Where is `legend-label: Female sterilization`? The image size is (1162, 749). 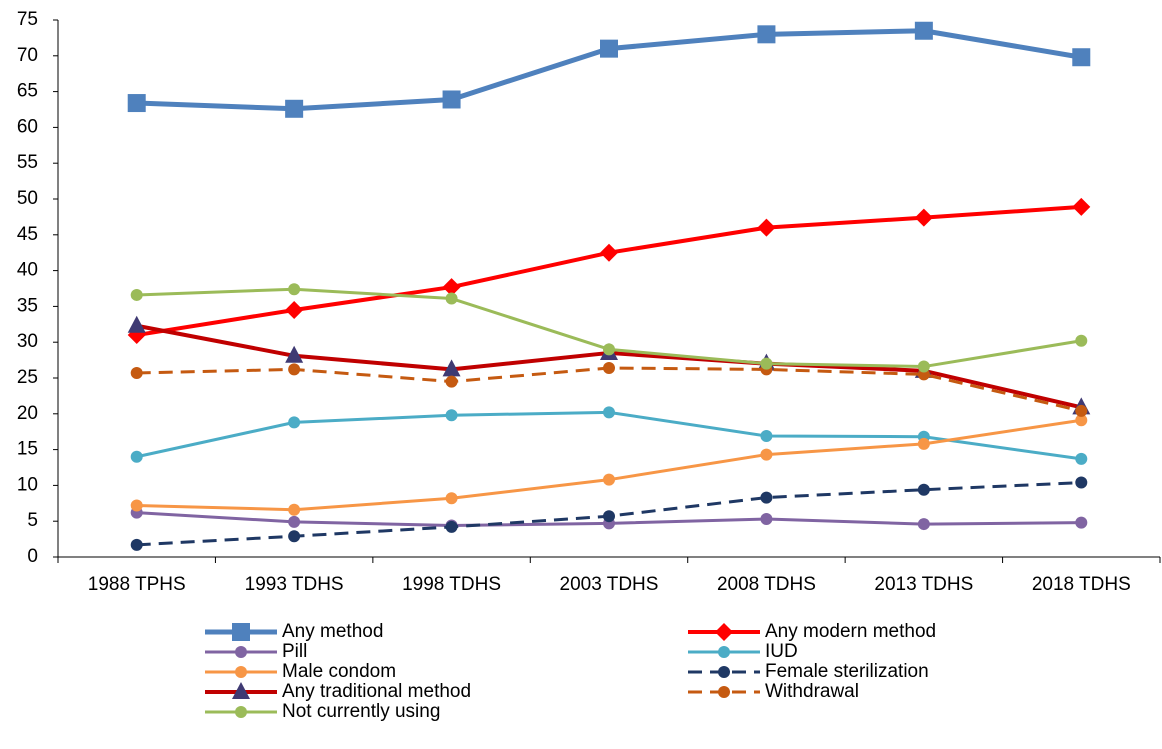 legend-label: Female sterilization is located at coordinates (847, 671).